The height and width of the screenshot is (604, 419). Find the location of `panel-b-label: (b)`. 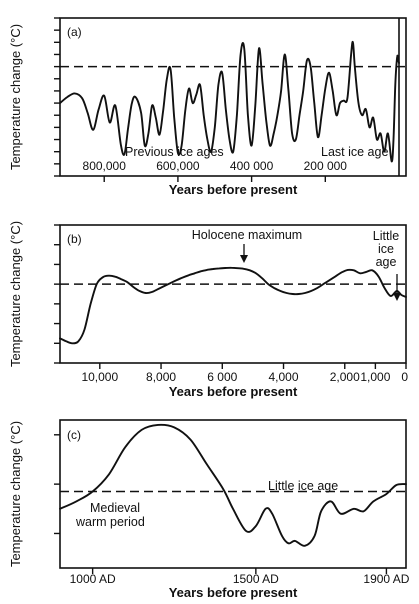

panel-b-label: (b) is located at coordinates (74, 239).